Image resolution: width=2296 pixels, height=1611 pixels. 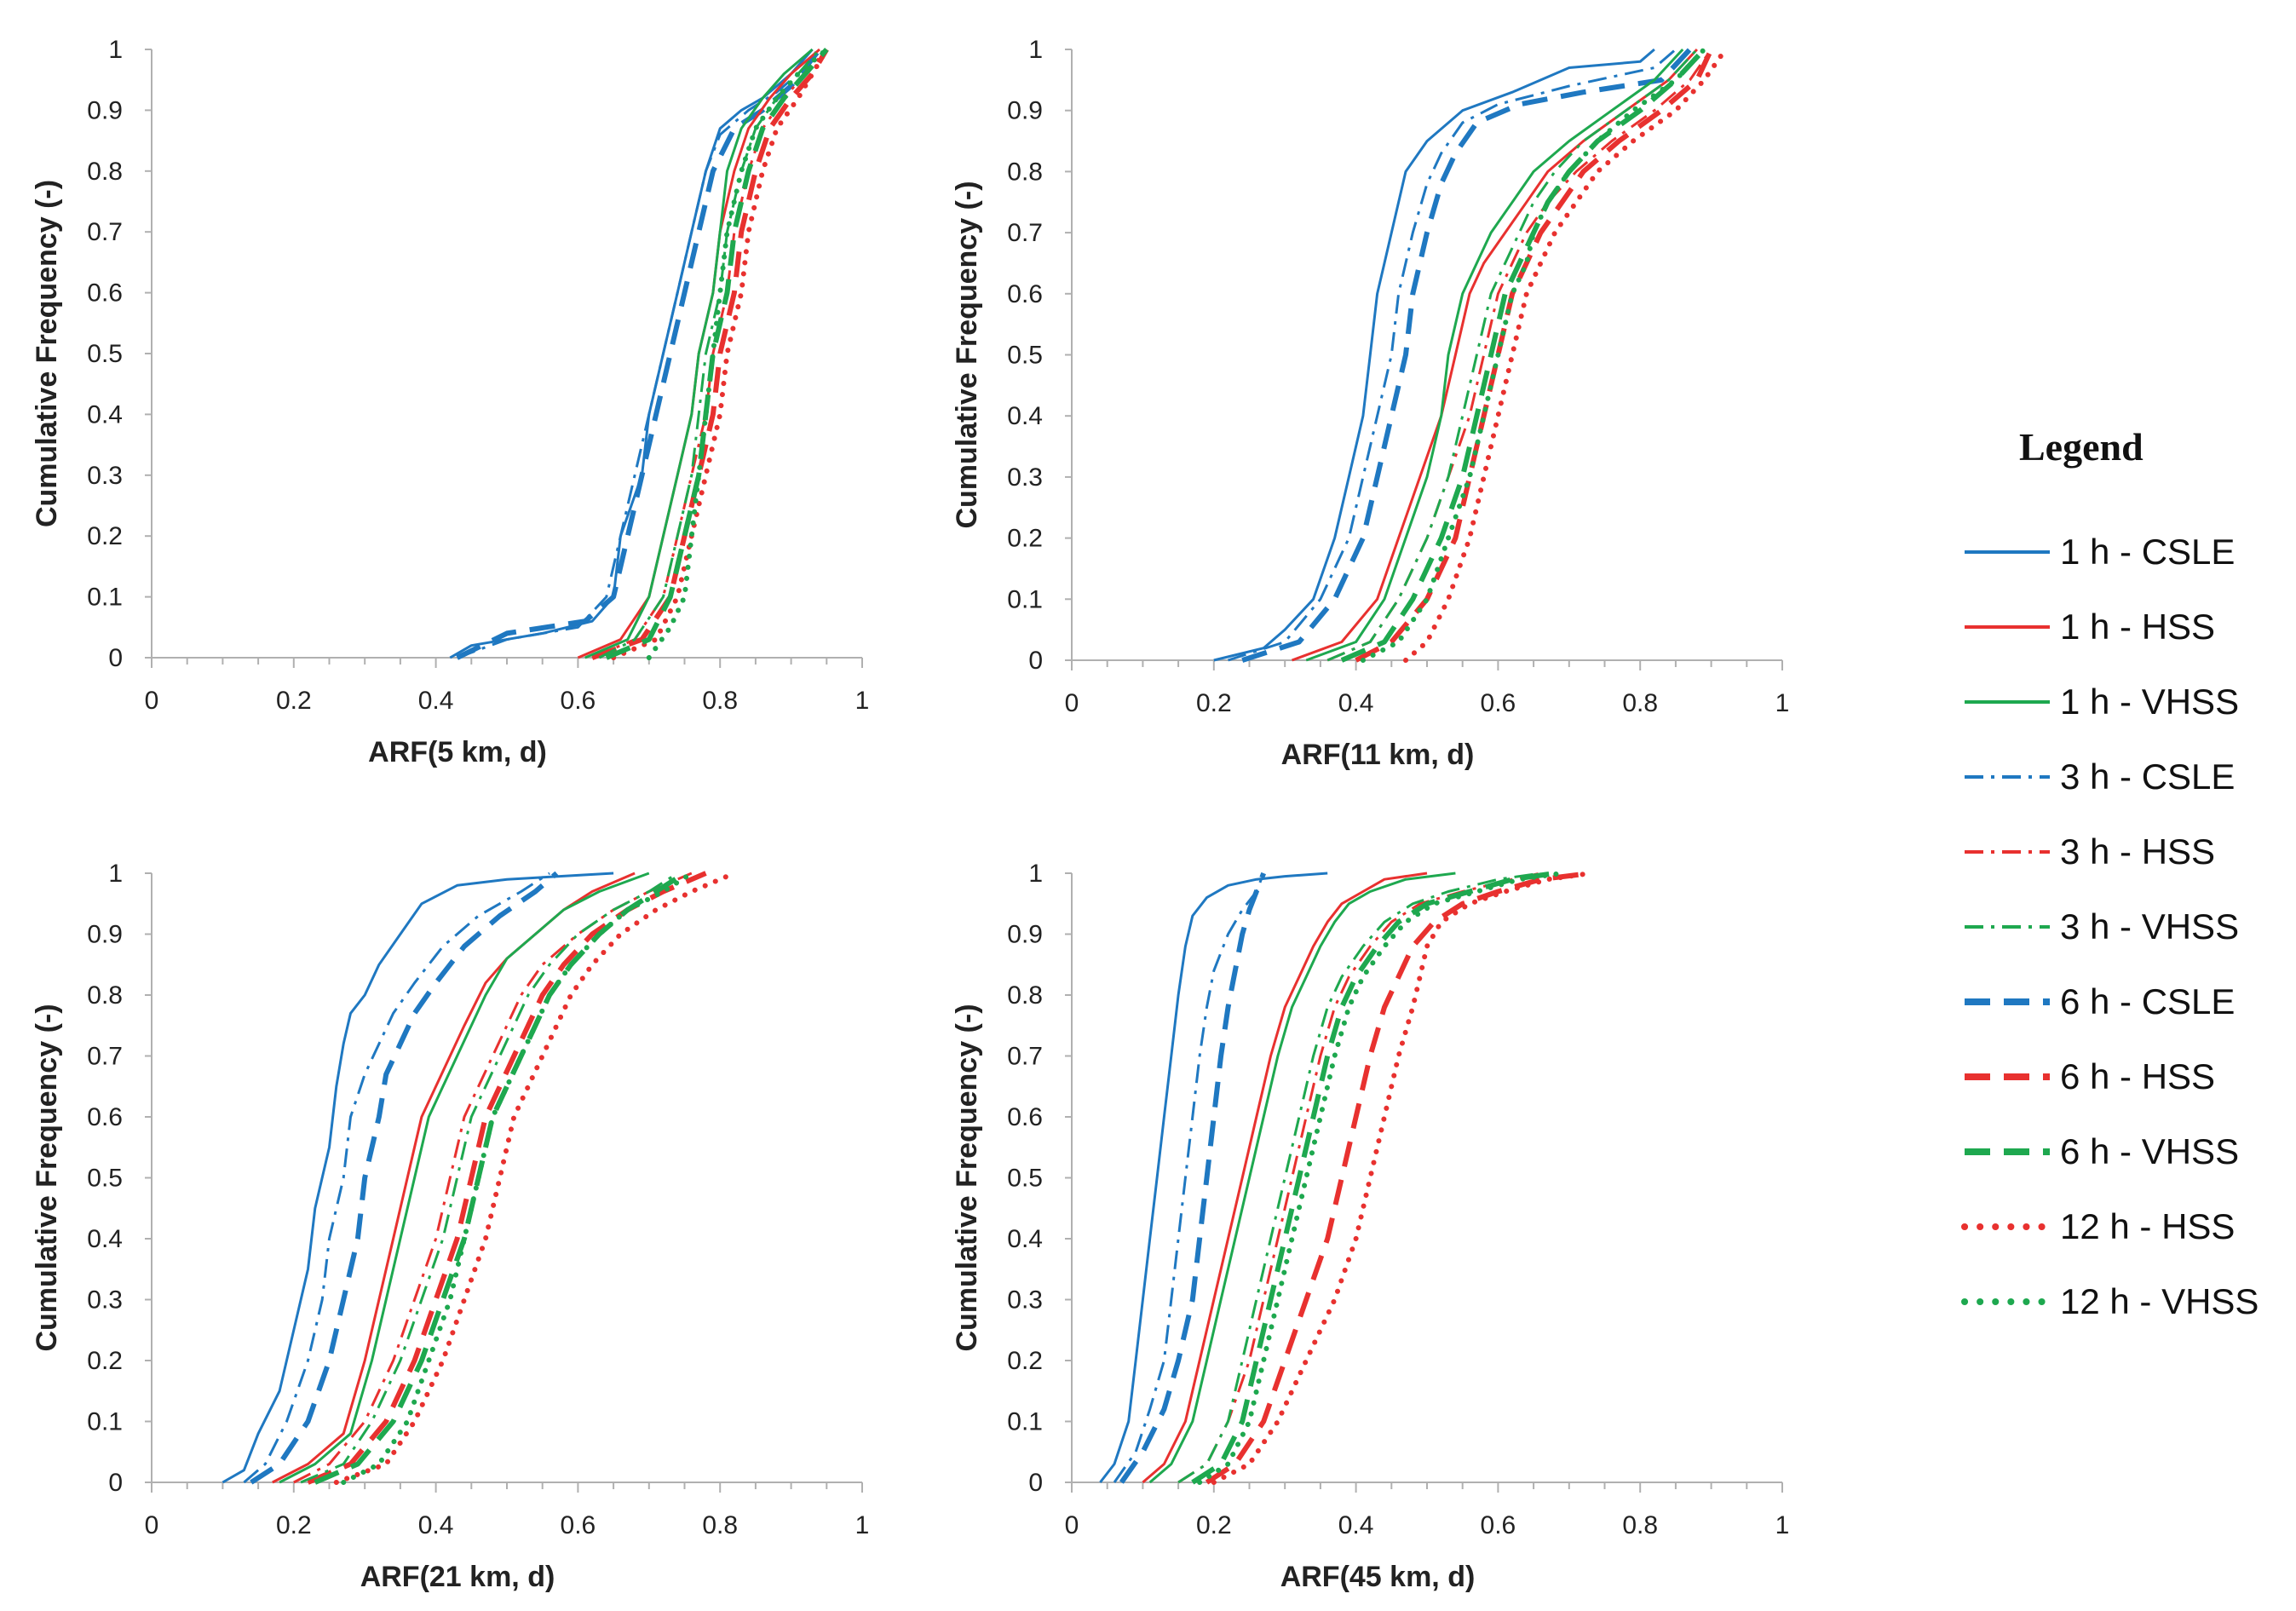 I want to click on legend-label: 6 h - HSS, so click(x=2137, y=1076).